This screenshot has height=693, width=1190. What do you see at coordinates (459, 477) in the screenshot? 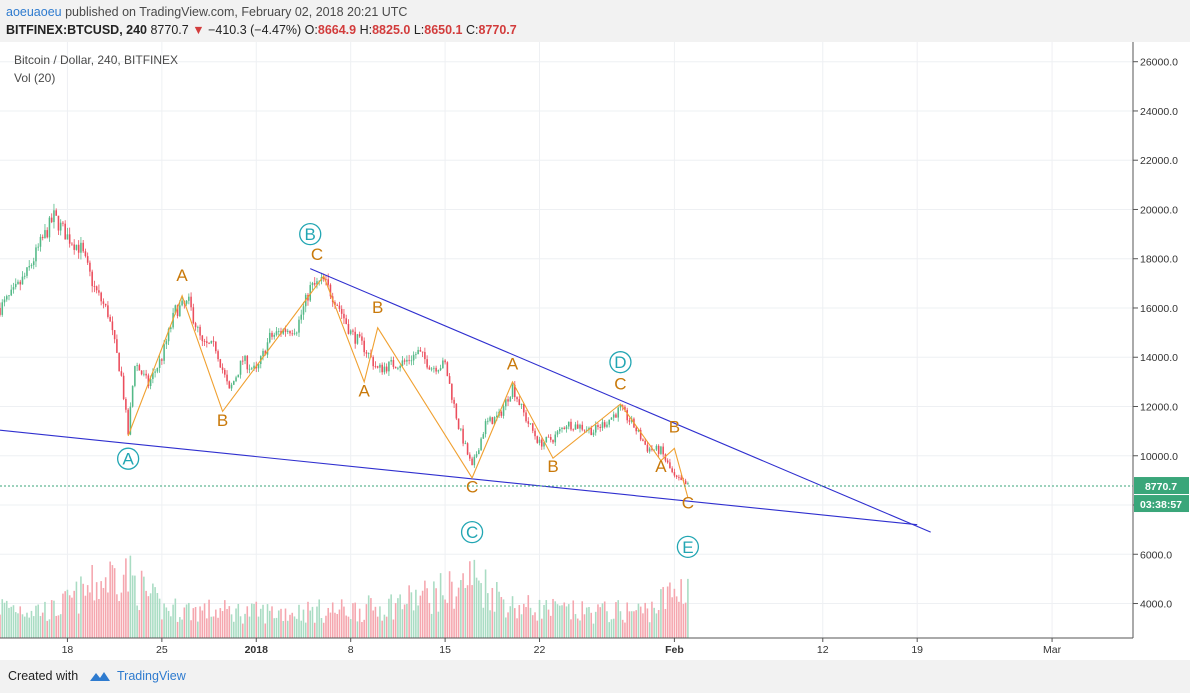
I see `trendline` at bounding box center [459, 477].